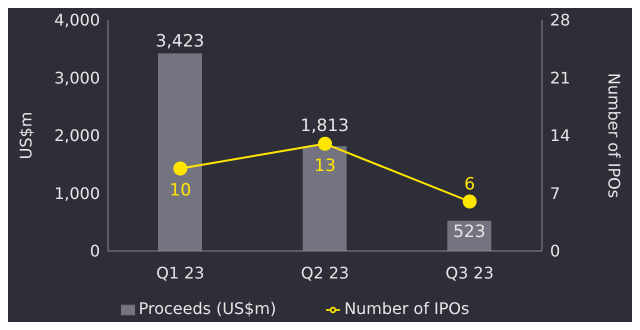 The image size is (640, 330). I want to click on y2-tick-label: 0, so click(555, 251).